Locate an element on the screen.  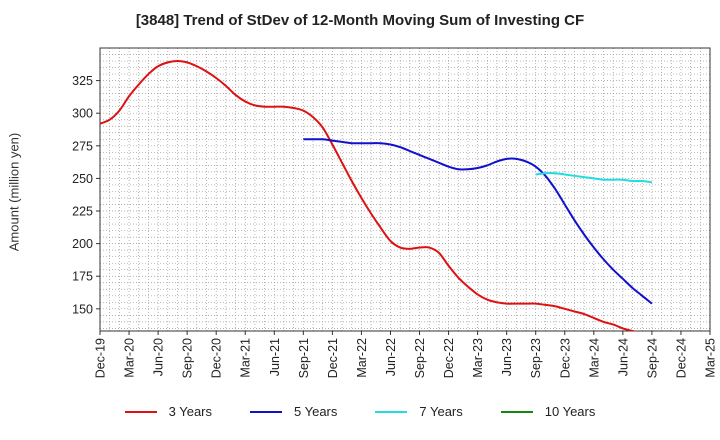
legend-label: 5 Years is located at coordinates (316, 411).